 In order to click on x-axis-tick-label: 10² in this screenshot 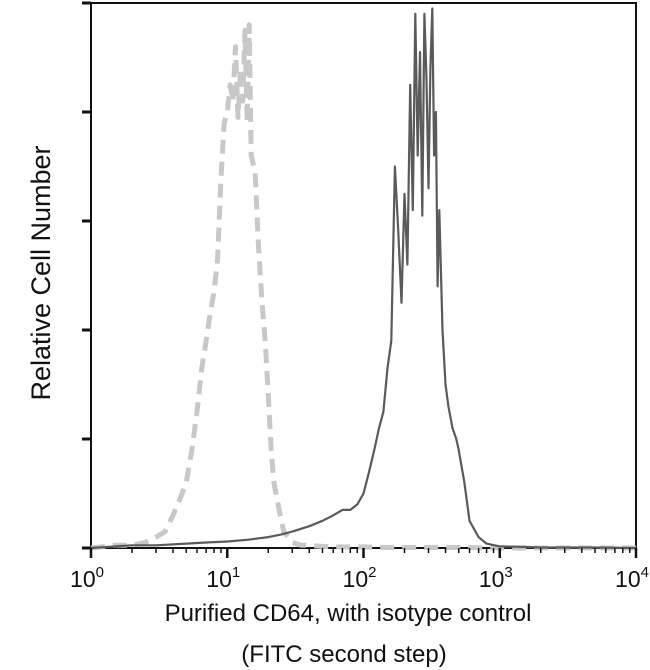, I will do `click(360, 578)`.